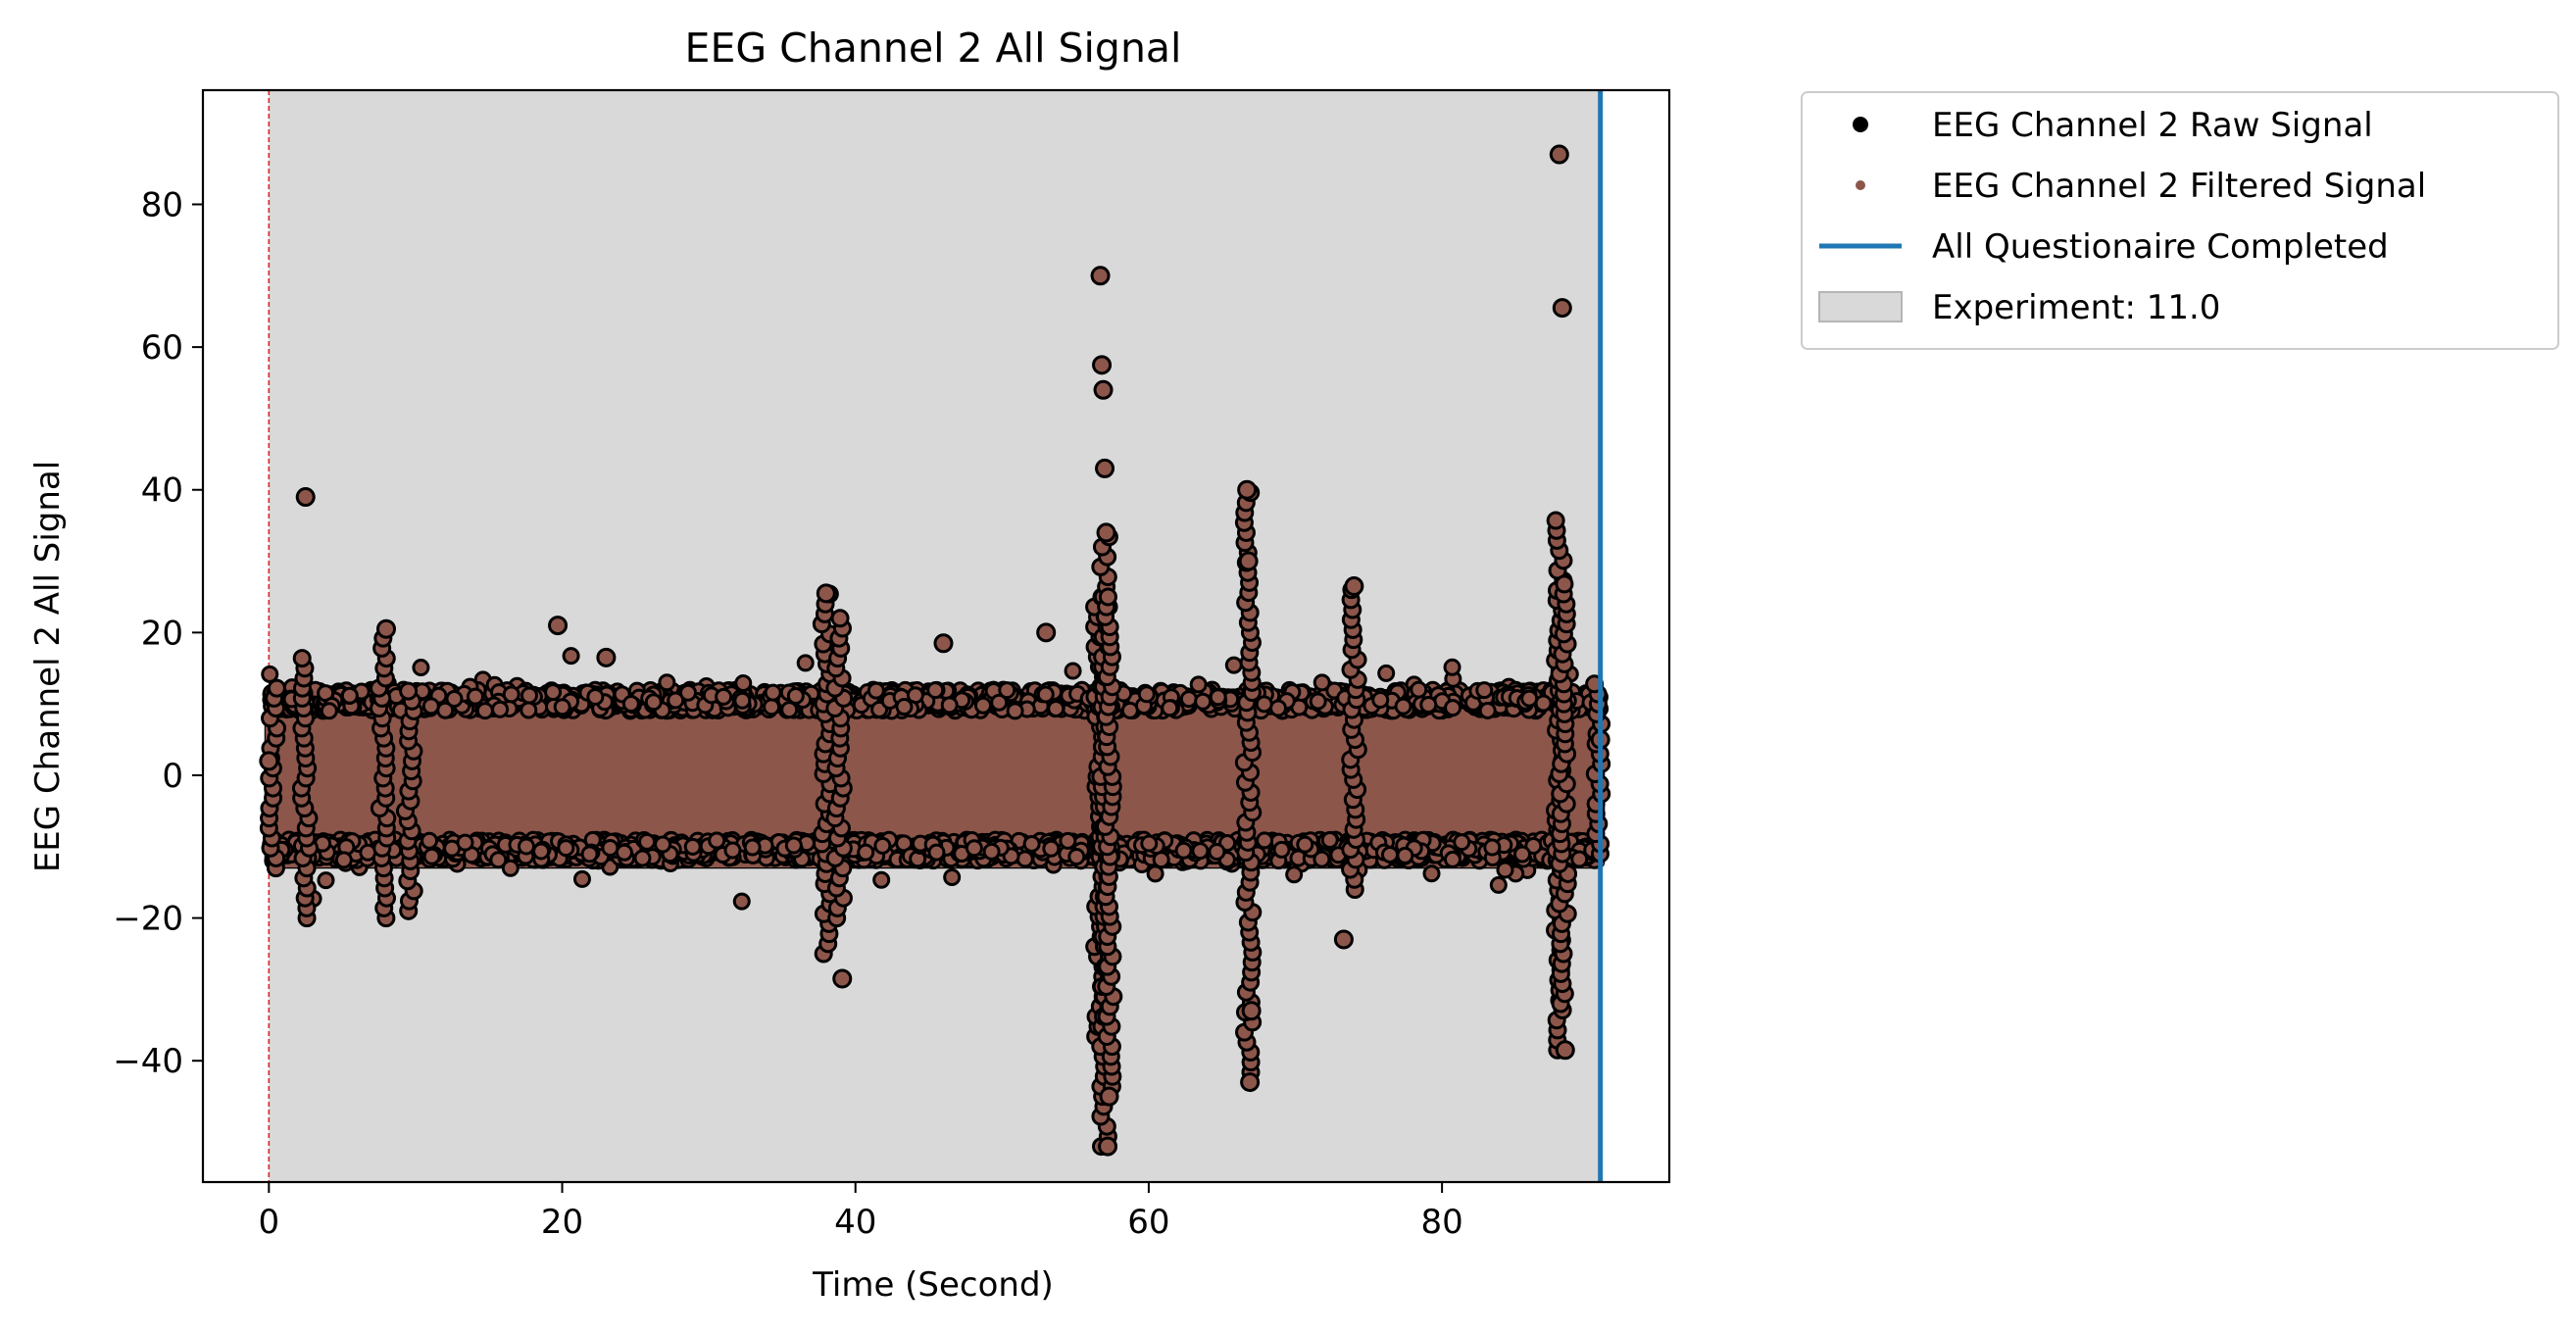 The width and height of the screenshot is (2576, 1334). I want to click on y-axis-label: EEG Channel 2 All Signal, so click(48, 666).